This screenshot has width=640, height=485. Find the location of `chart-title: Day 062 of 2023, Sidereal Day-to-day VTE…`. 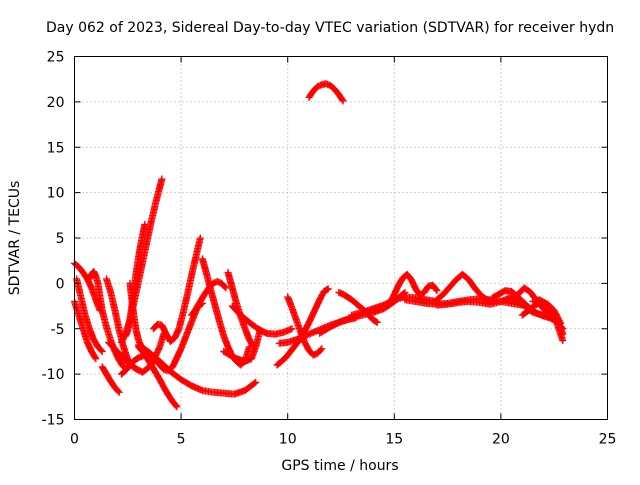

chart-title: Day 062 of 2023, Sidereal Day-to-day VTE… is located at coordinates (330, 28).